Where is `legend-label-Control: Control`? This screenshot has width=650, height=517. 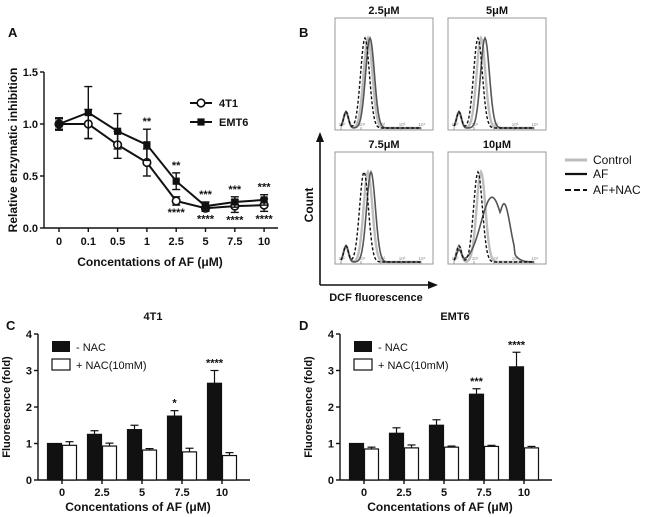
legend-label-Control: Control is located at coordinates (612, 160).